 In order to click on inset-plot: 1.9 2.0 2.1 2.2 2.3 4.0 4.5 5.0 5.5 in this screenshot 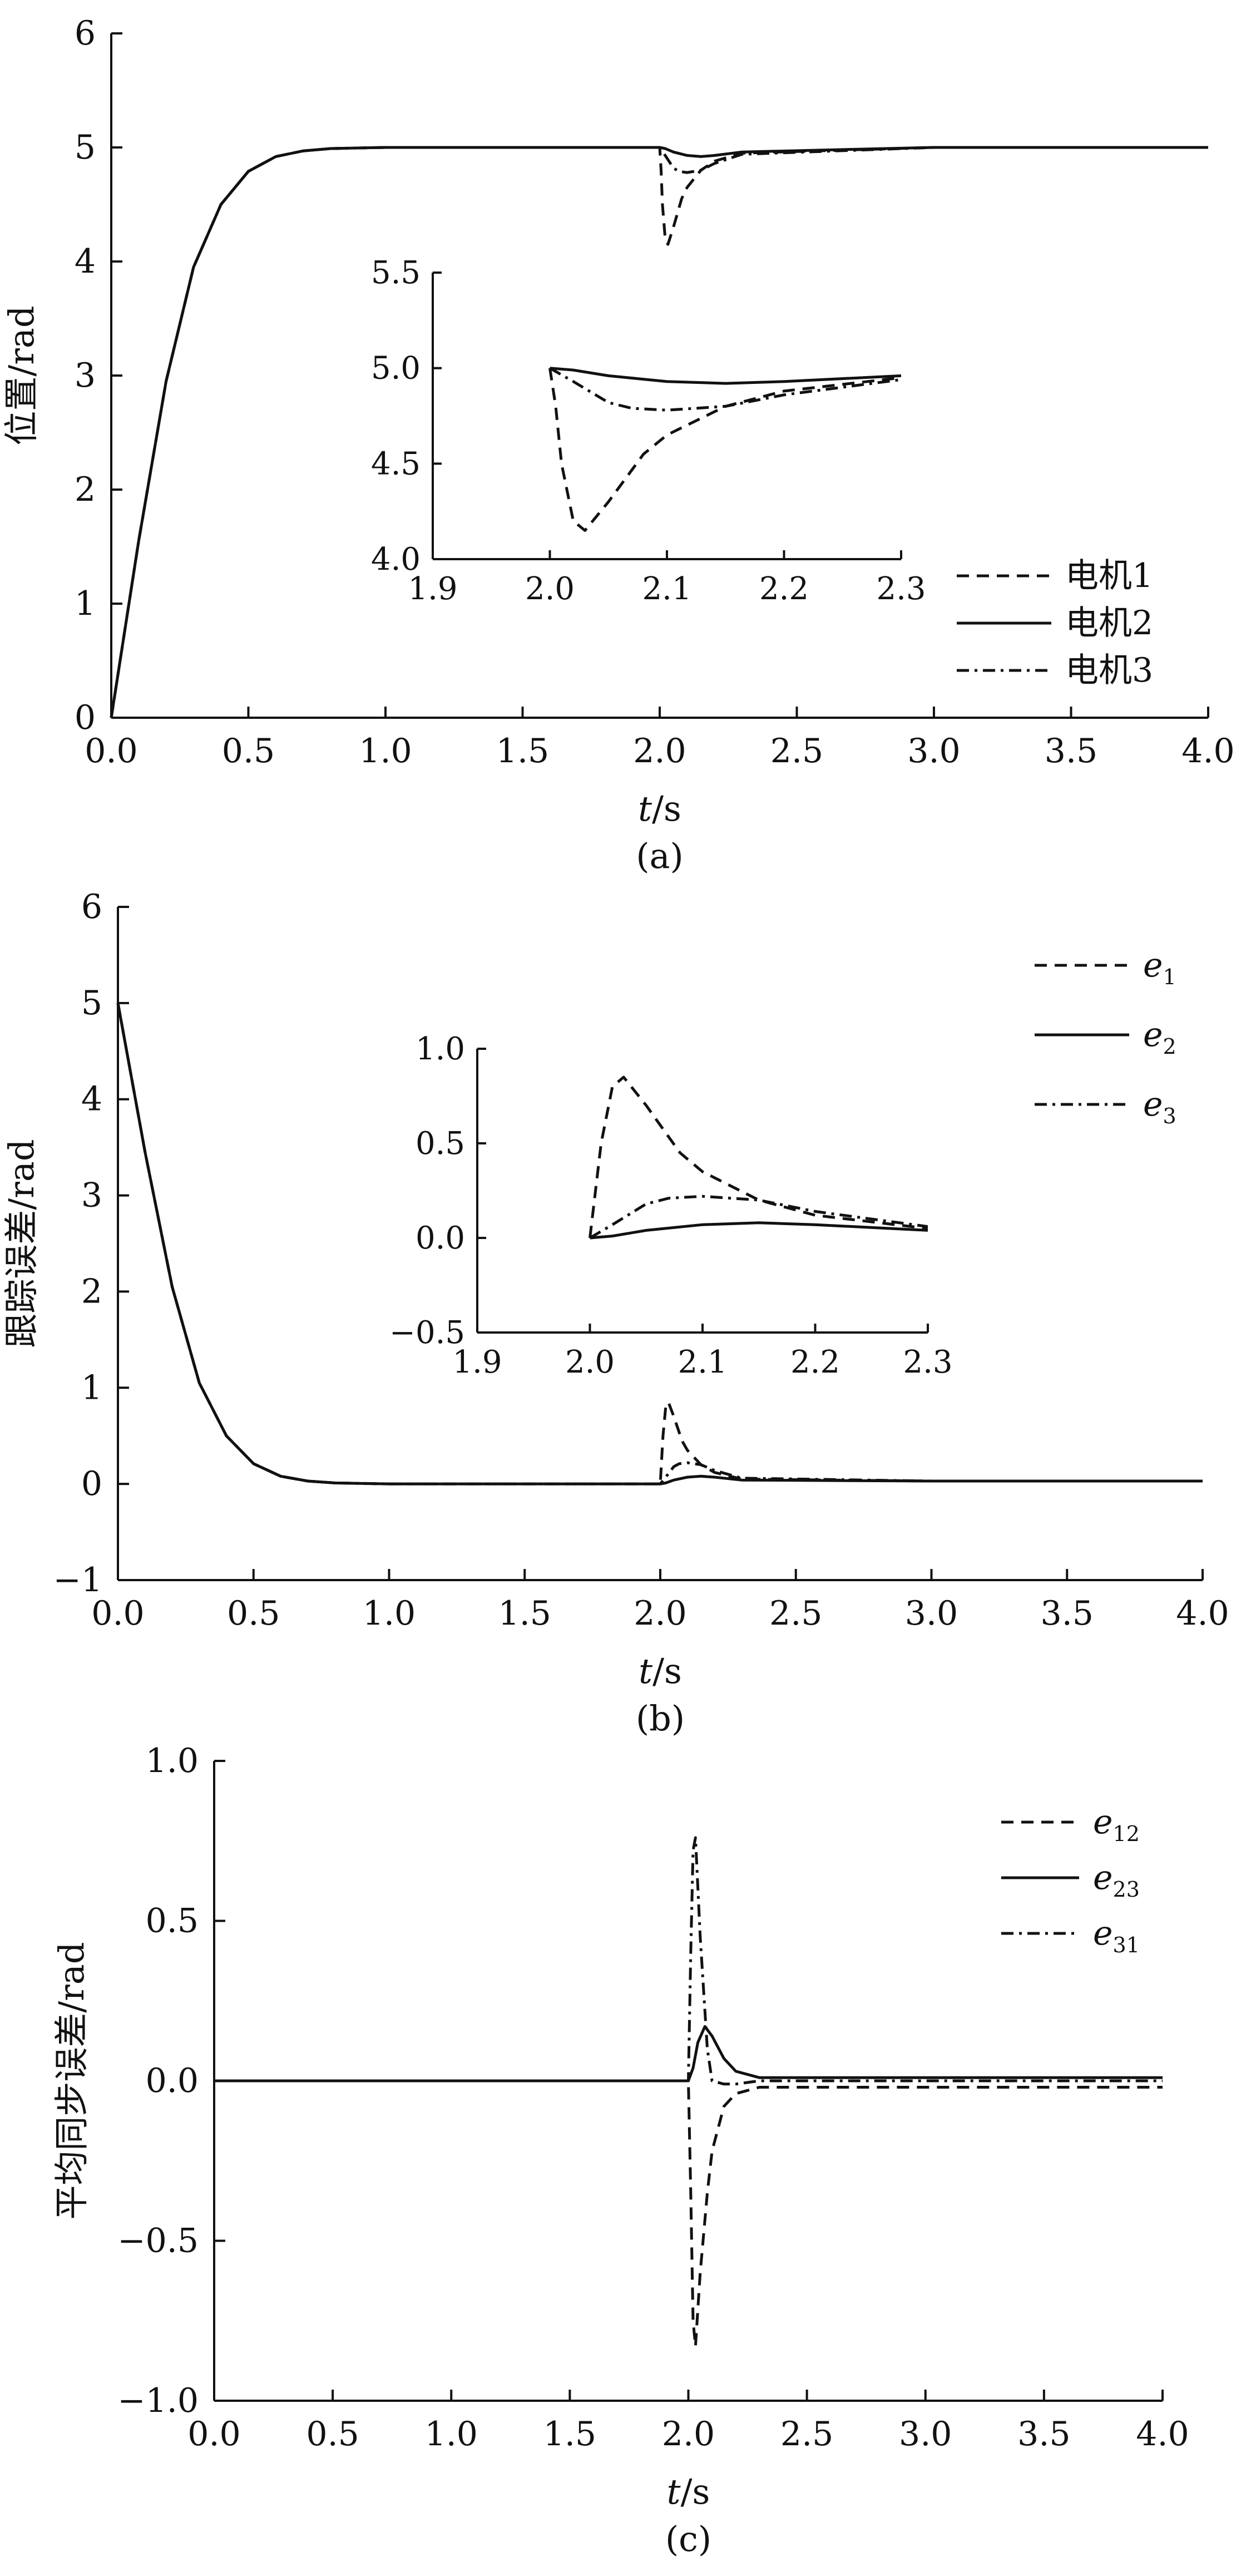, I will do `click(648, 431)`.